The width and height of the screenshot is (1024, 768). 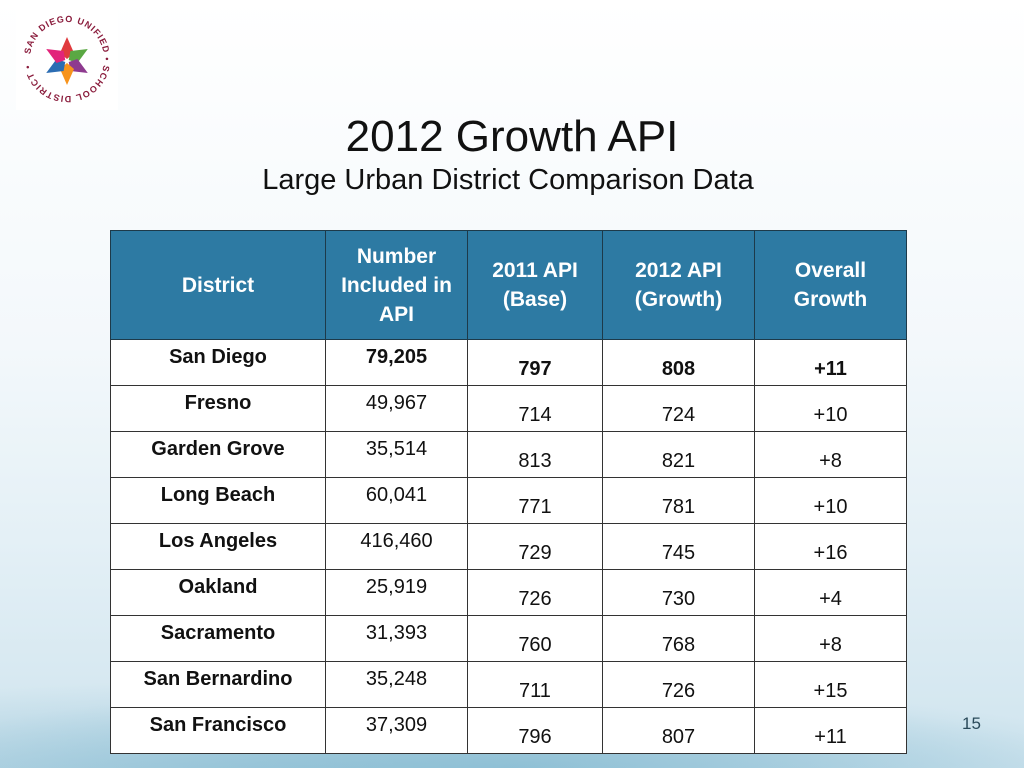 I want to click on number-cell: 35,514, so click(x=396, y=454).